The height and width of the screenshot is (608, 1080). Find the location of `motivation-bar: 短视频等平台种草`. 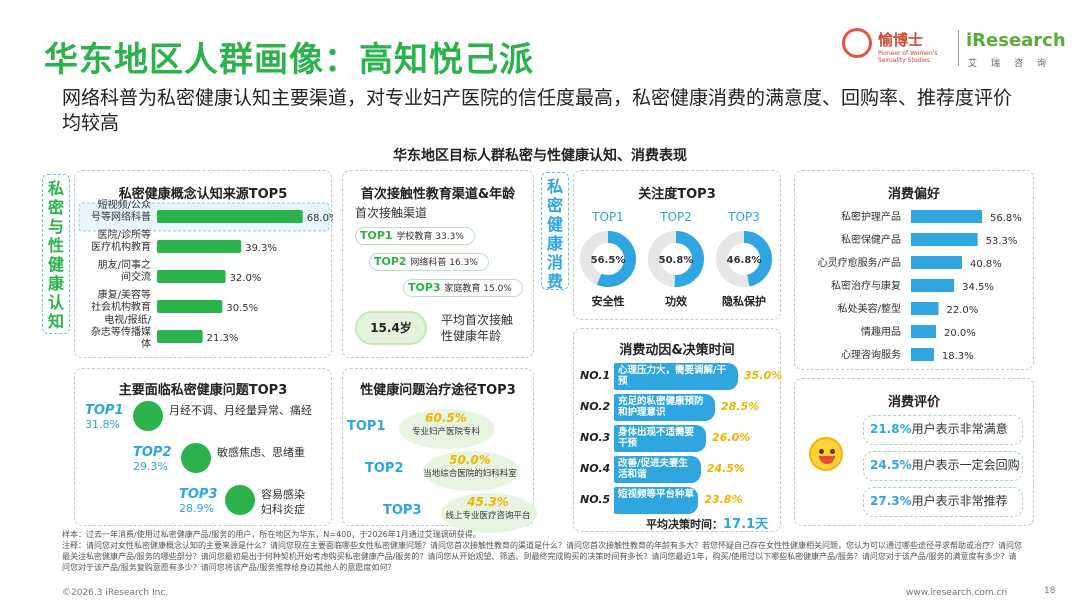

motivation-bar: 短视频等平台种草 is located at coordinates (656, 500).